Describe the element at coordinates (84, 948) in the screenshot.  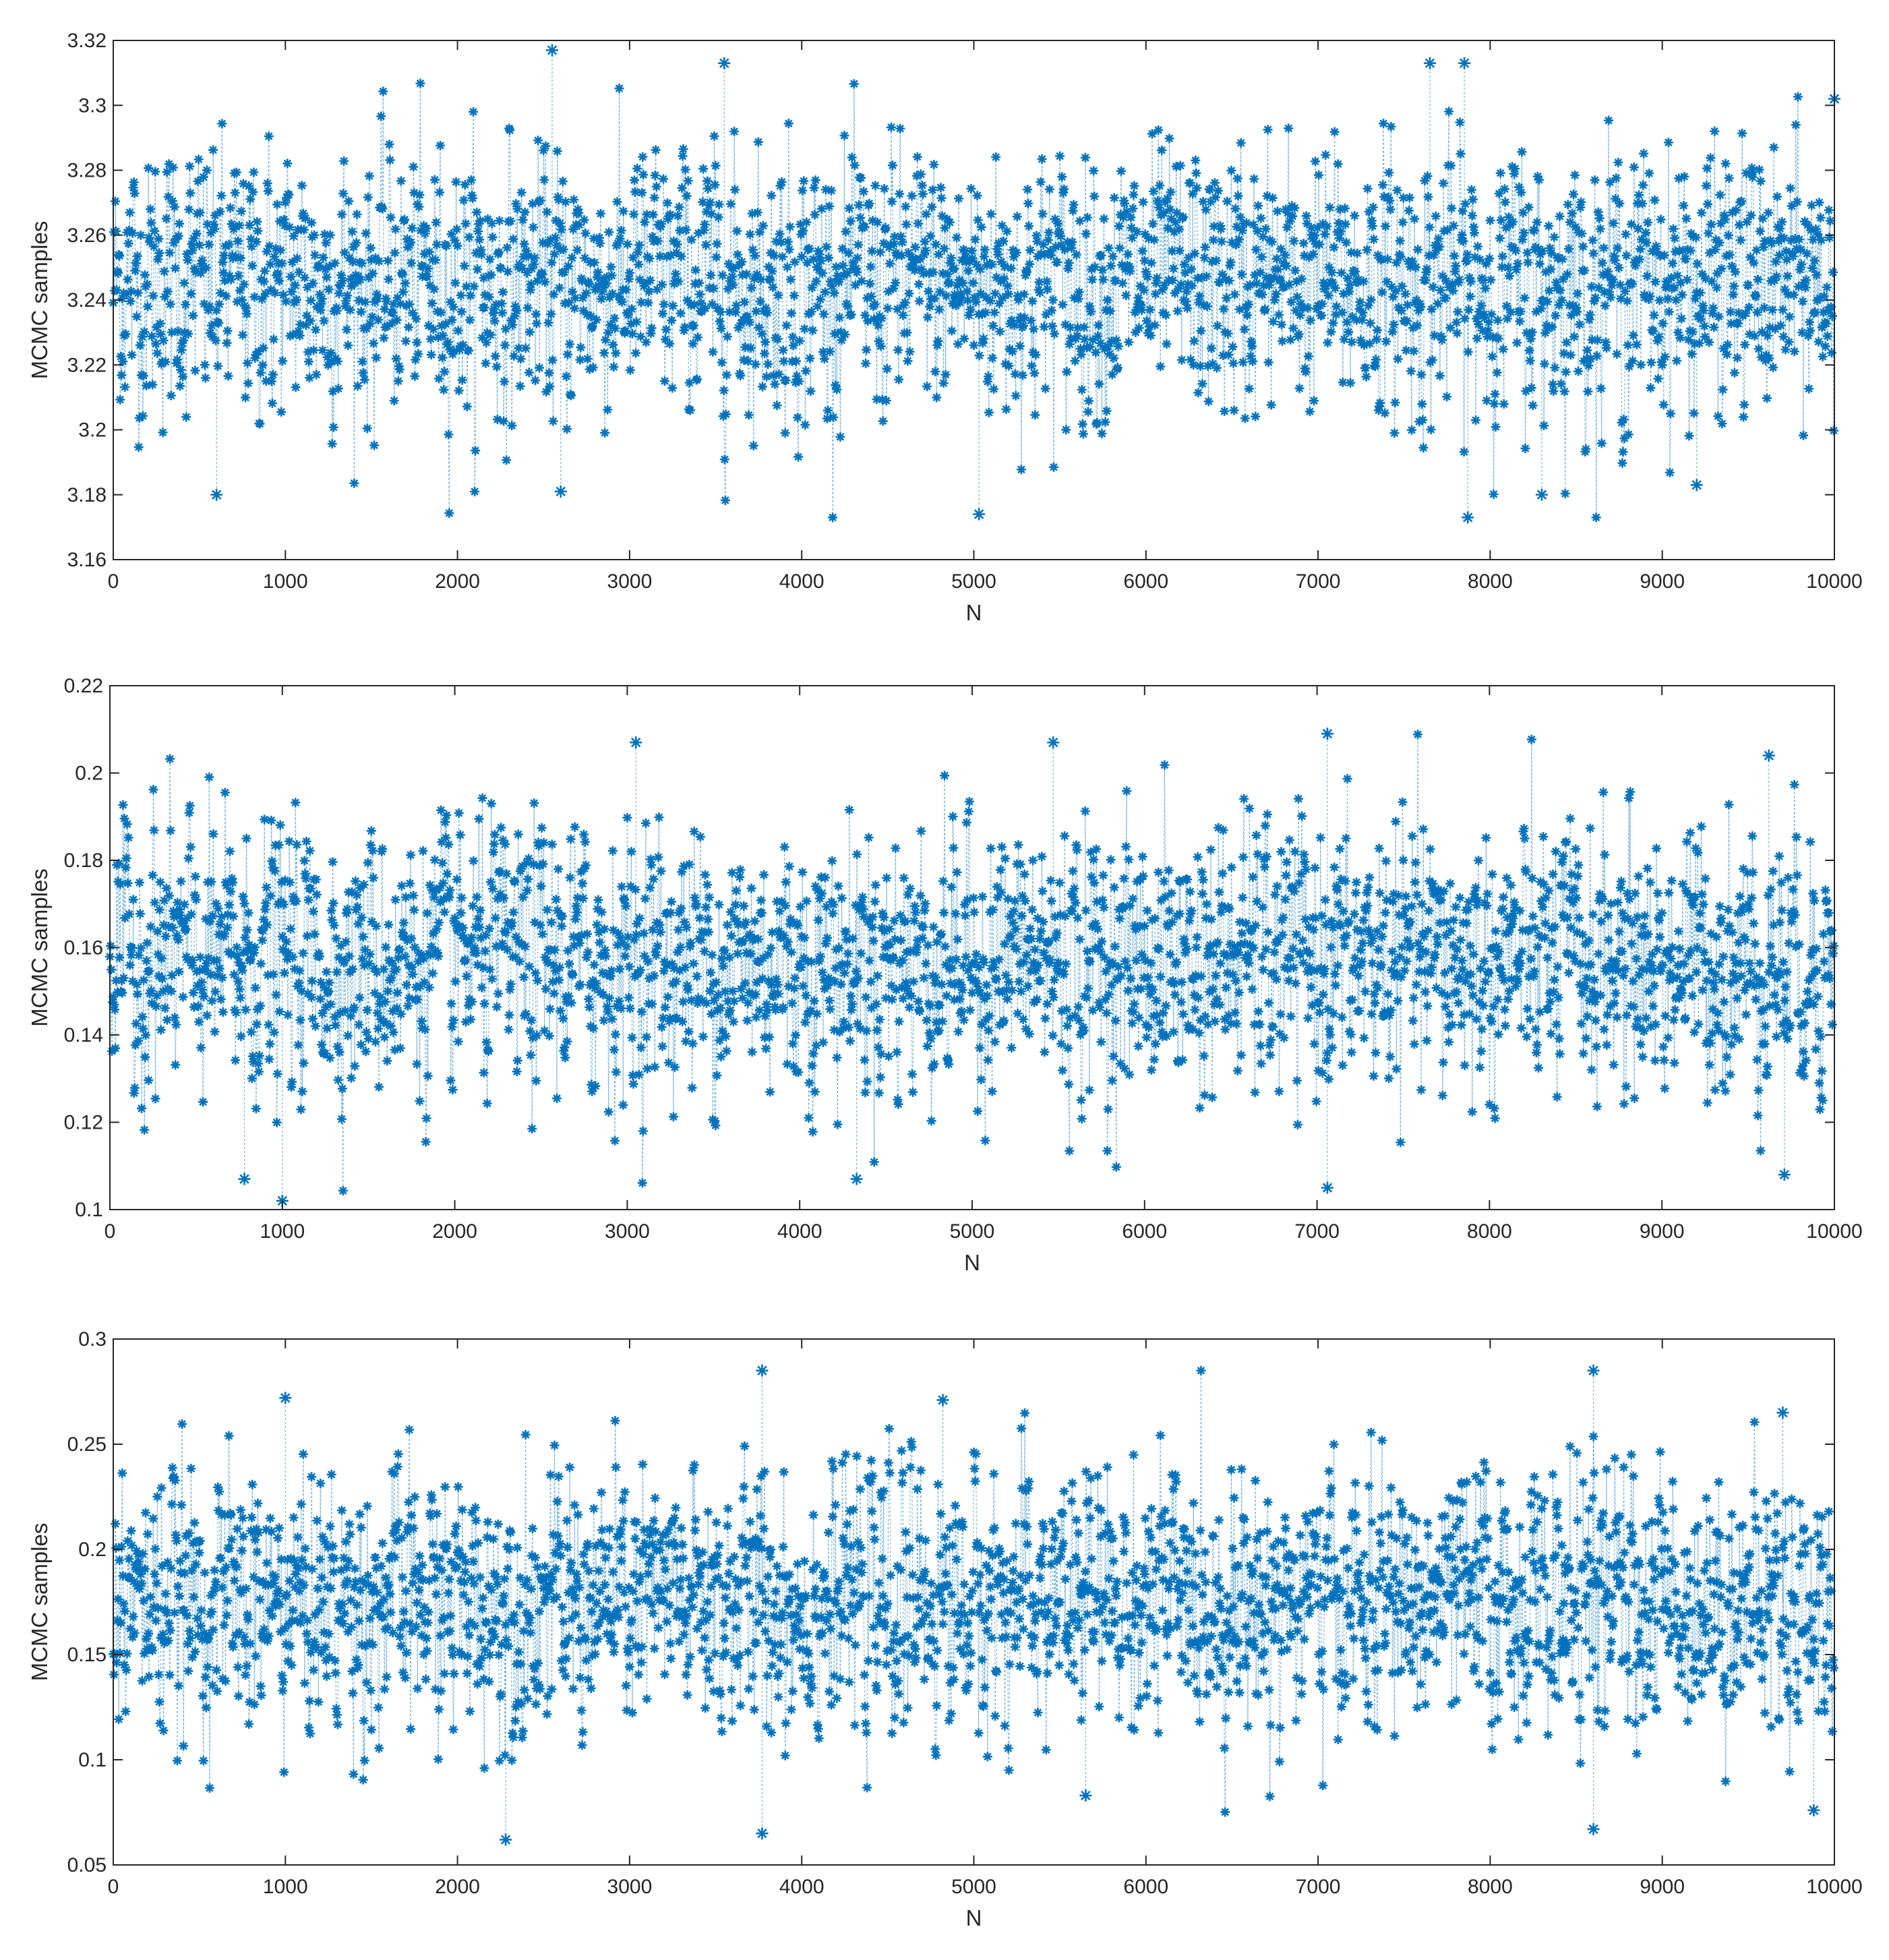
I see `y-tick-label: 0.16` at that location.